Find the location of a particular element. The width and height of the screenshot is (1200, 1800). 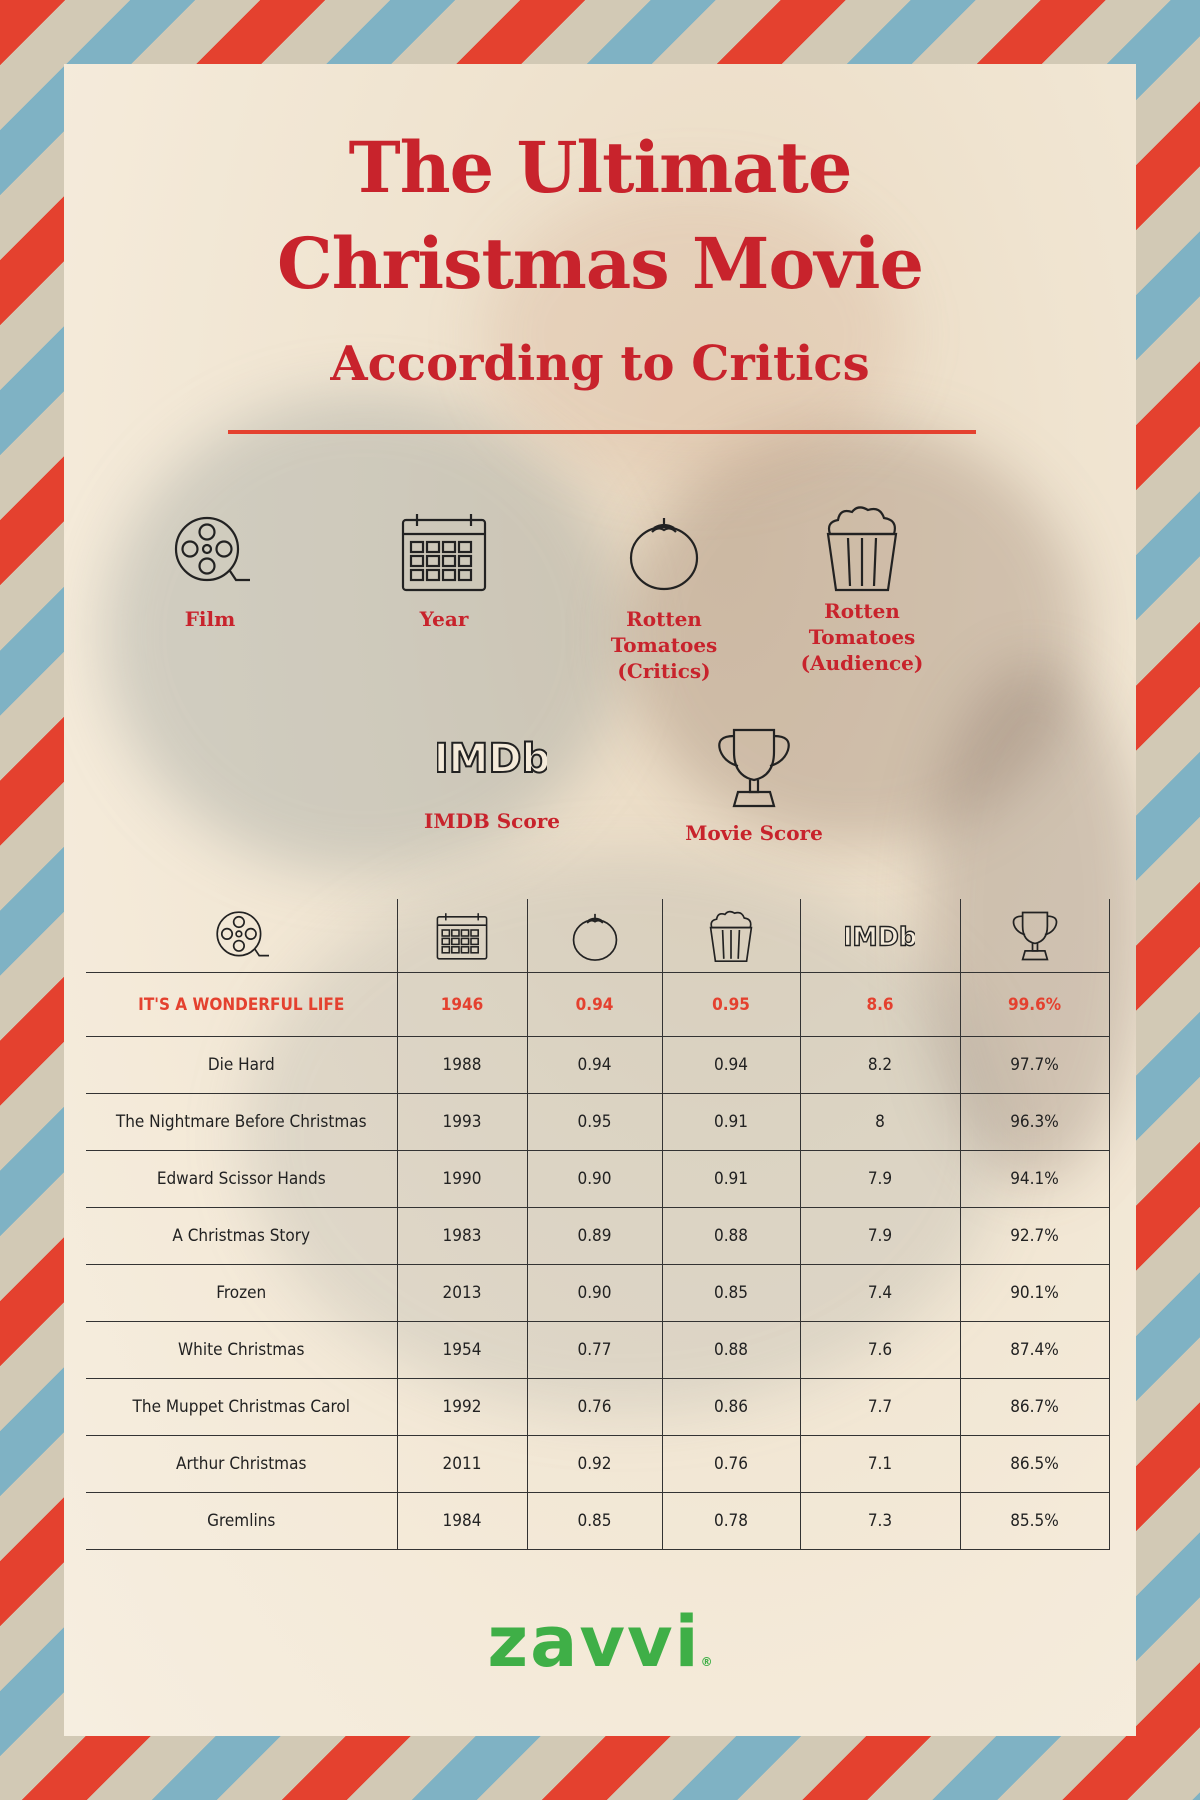

cell-rt-critics: 0.76 is located at coordinates (594, 1407).